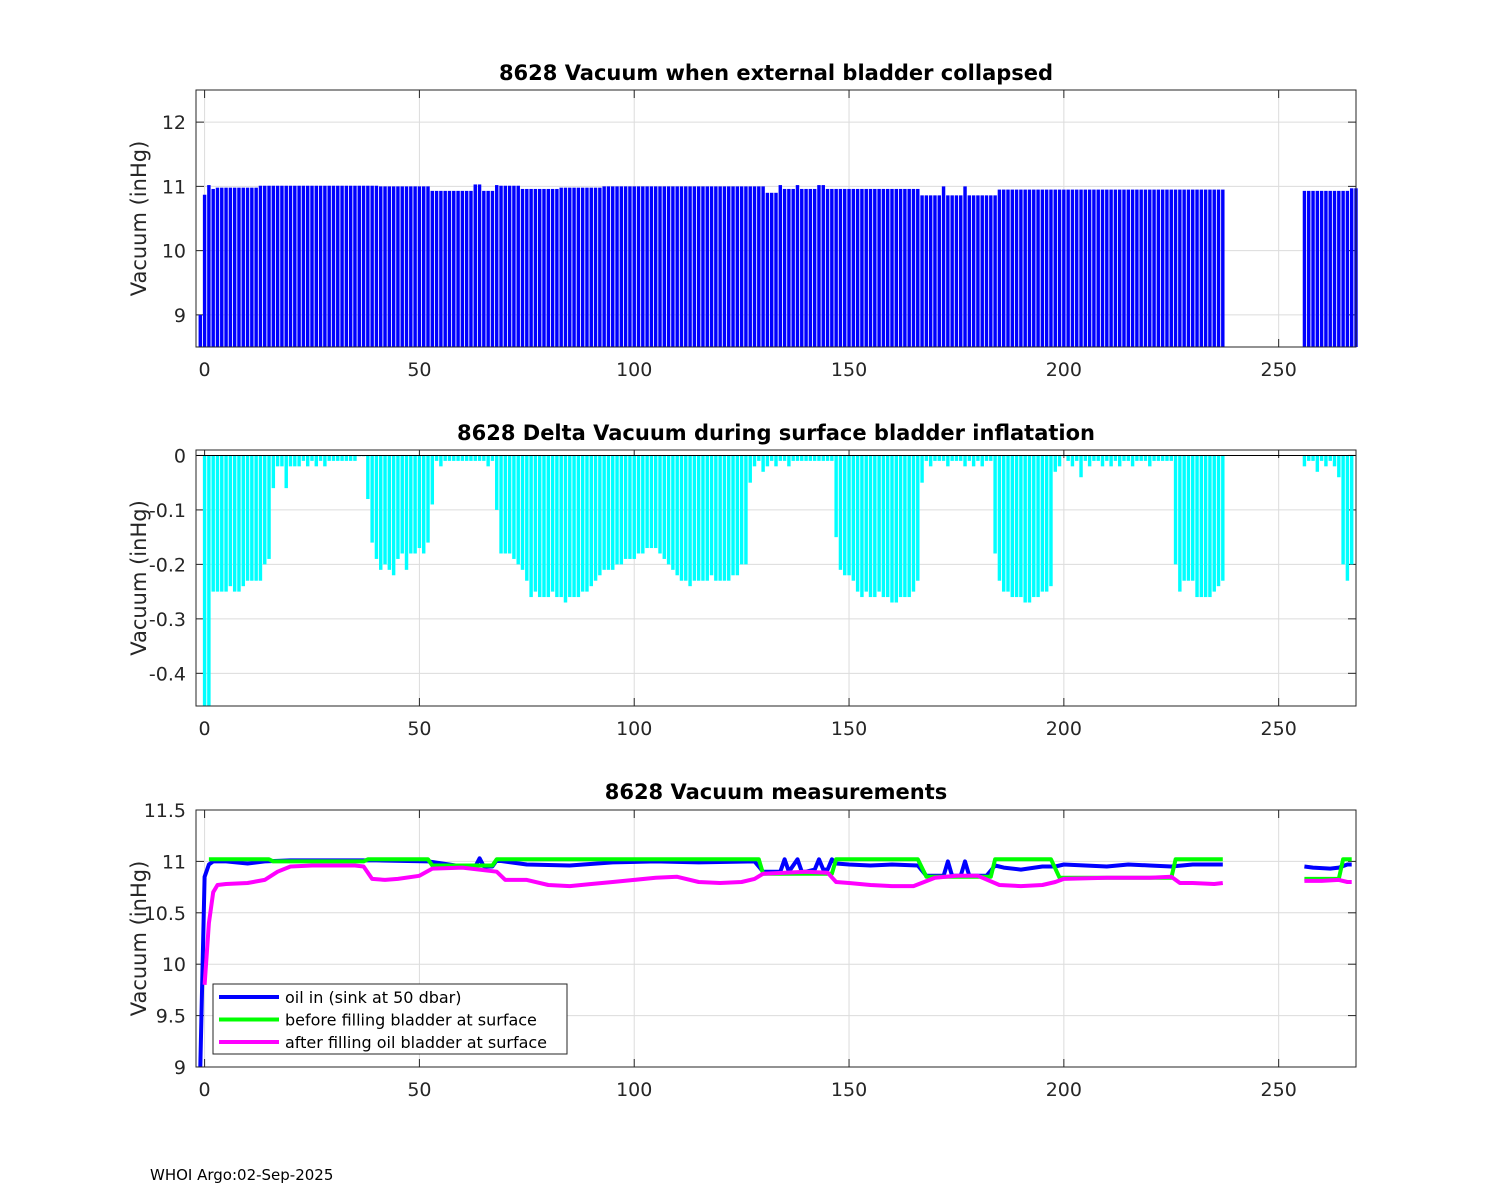 The height and width of the screenshot is (1200, 1500). What do you see at coordinates (171, 1017) in the screenshot?
I see `y-tick-label: 9.5` at bounding box center [171, 1017].